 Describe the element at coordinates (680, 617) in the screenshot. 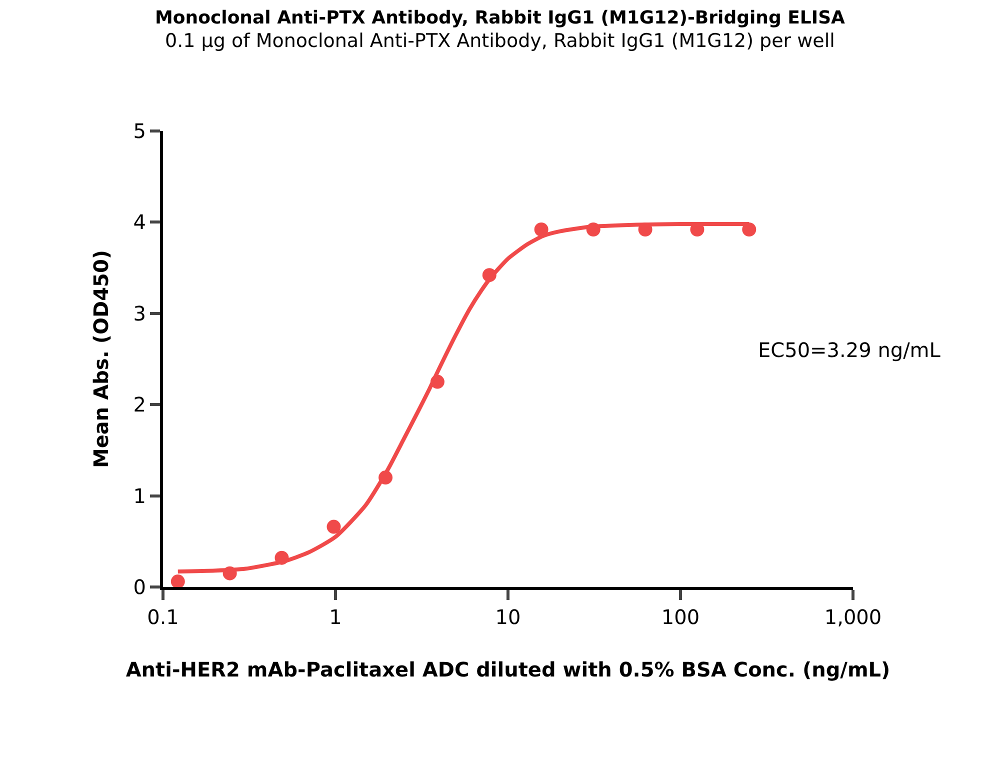

I see `x-tick-label: 100` at that location.